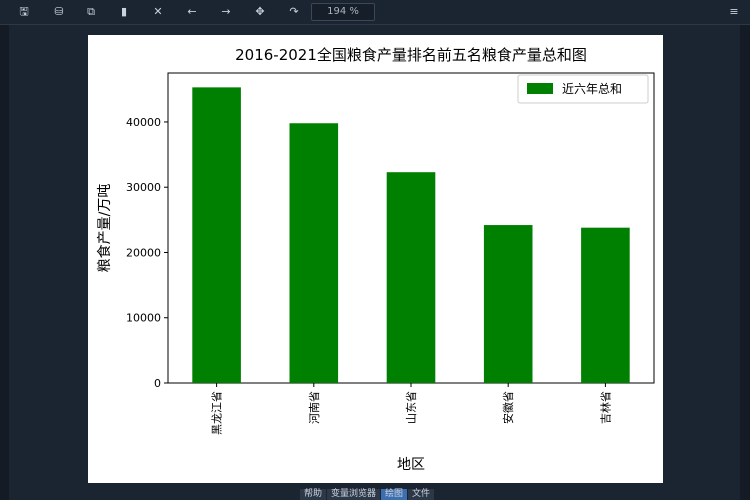 The height and width of the screenshot is (500, 750). What do you see at coordinates (226, 11) in the screenshot?
I see `forward-icon: →` at bounding box center [226, 11].